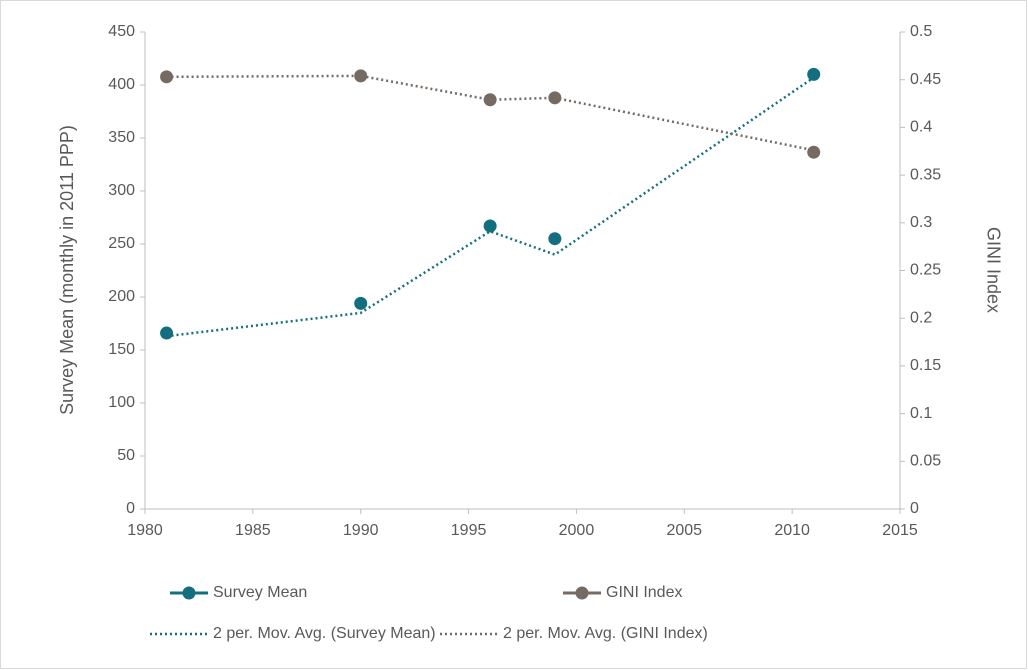 This screenshot has height=670, width=1028. I want to click on y-tick-label: 100, so click(121, 402).